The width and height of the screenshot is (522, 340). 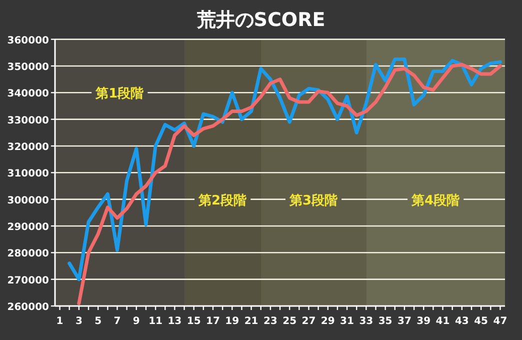 What do you see at coordinates (223, 200) in the screenshot?
I see `band-label: 第2段階` at bounding box center [223, 200].